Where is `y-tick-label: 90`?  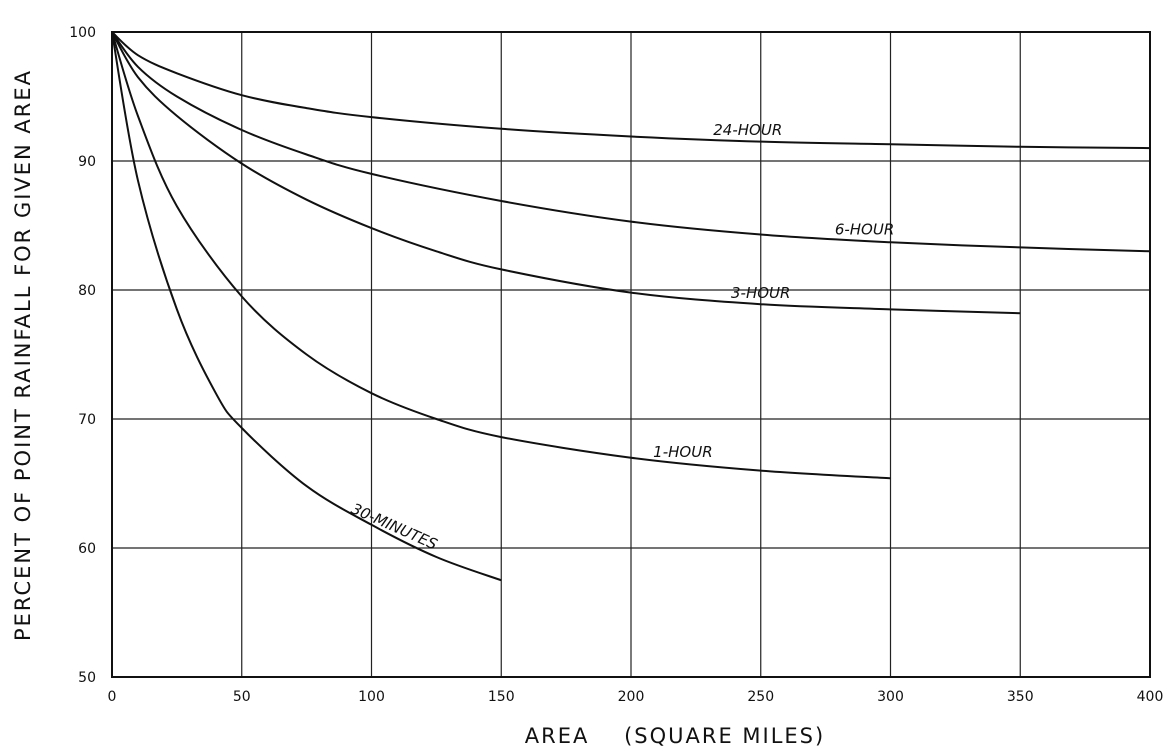
y-tick-label: 90 is located at coordinates (87, 162).